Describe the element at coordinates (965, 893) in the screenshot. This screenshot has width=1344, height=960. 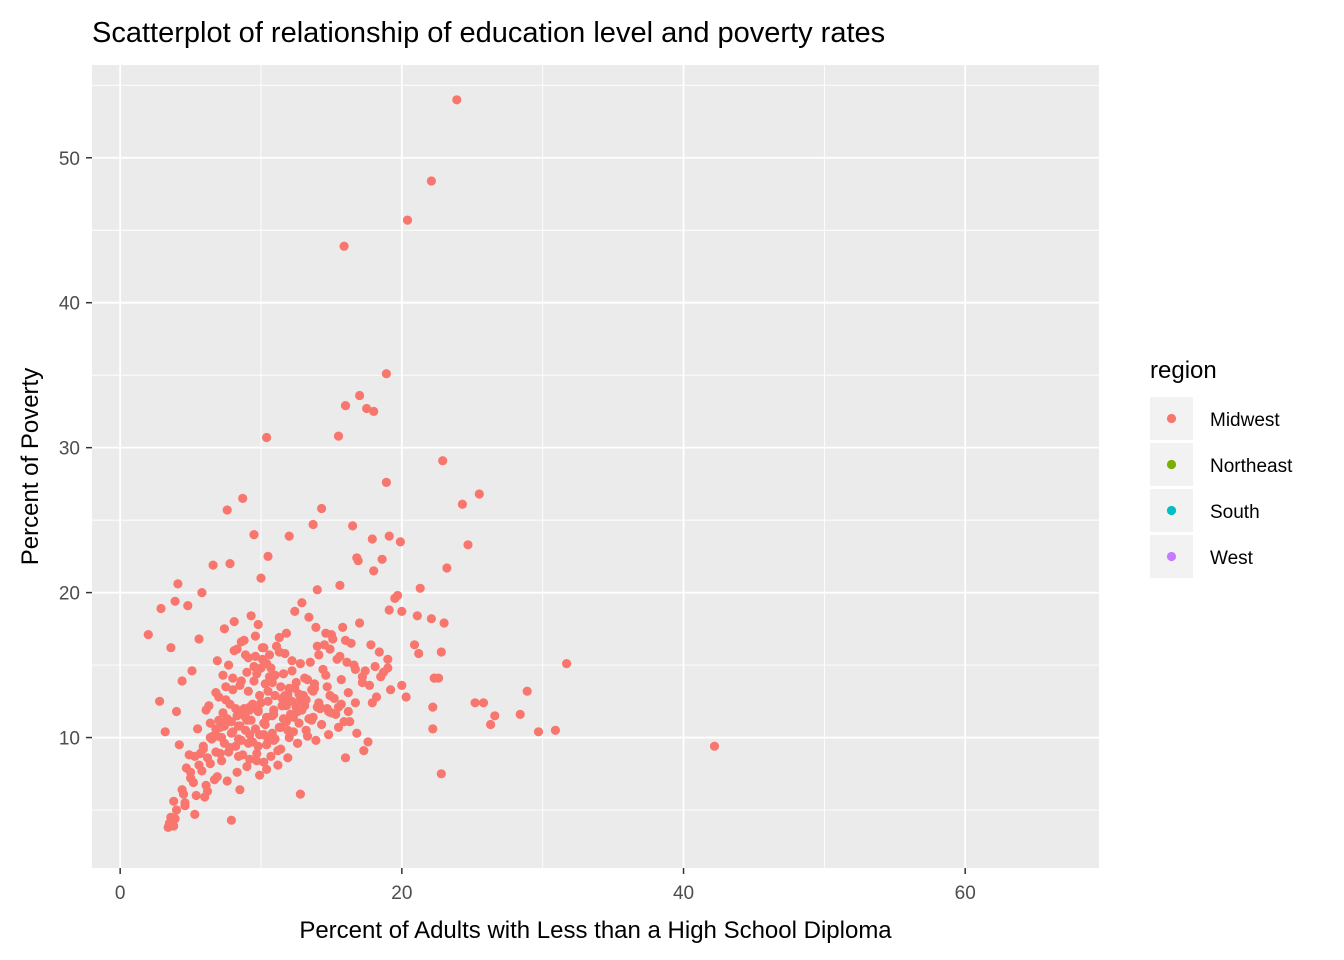
I see `x-tick-label: 60` at that location.